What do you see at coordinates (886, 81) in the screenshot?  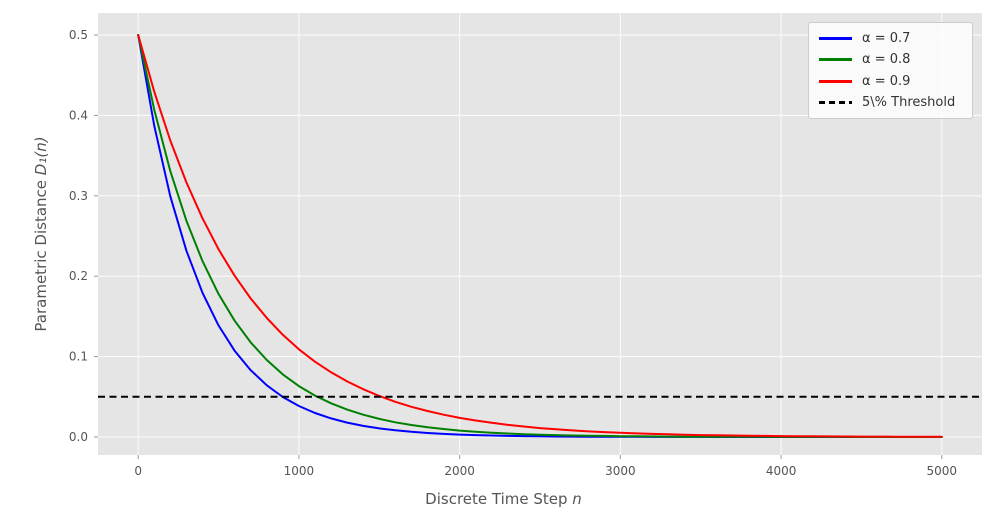 I see `legend-label: α = 0.9` at bounding box center [886, 81].